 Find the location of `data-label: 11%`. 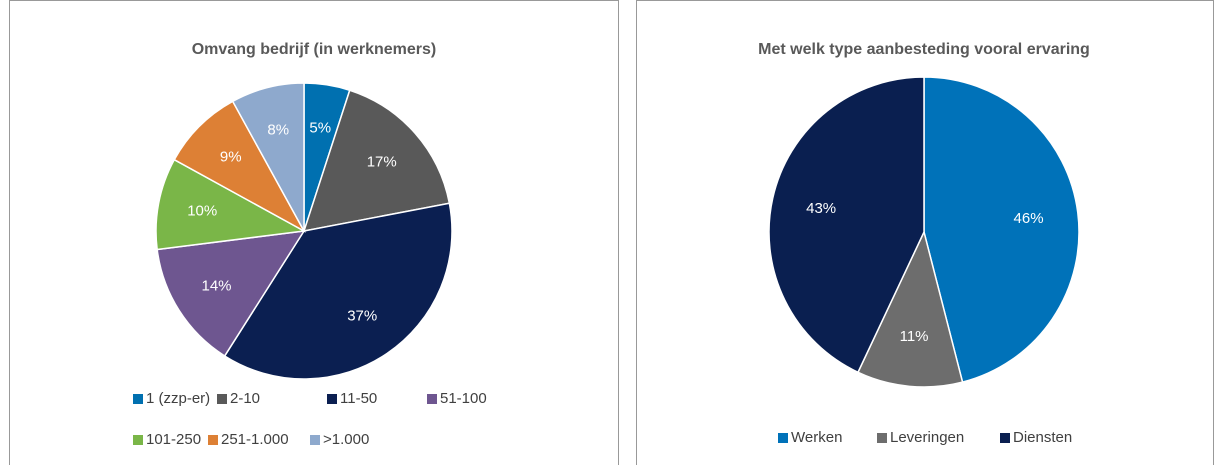

data-label: 11% is located at coordinates (914, 336).